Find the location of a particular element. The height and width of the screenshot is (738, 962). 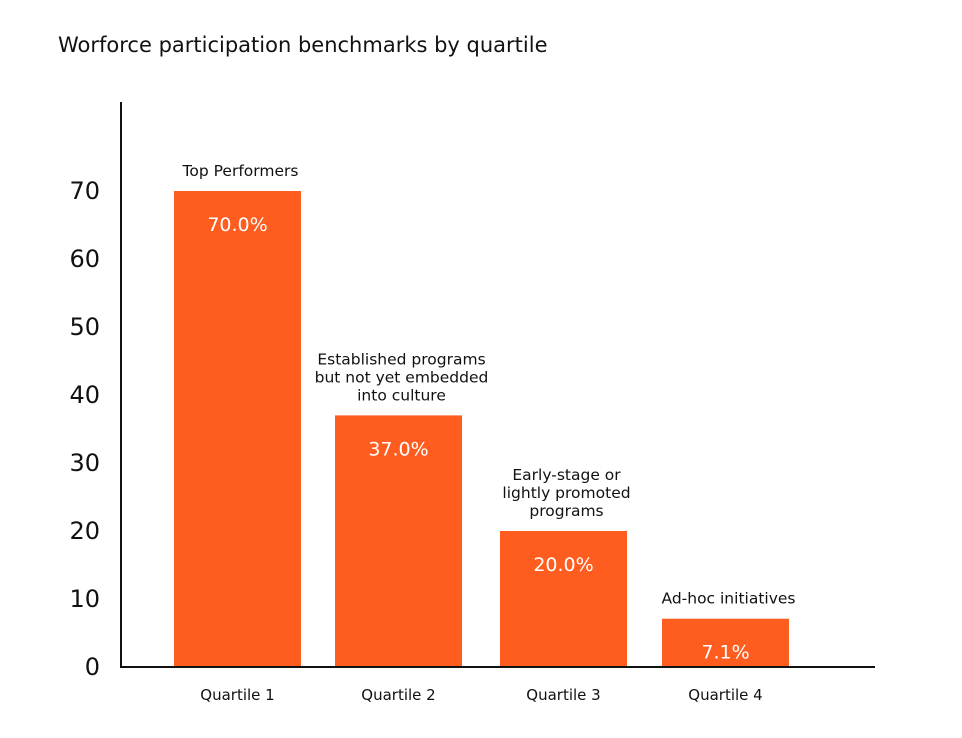

x-category-label: Quartile 1 is located at coordinates (237, 695).